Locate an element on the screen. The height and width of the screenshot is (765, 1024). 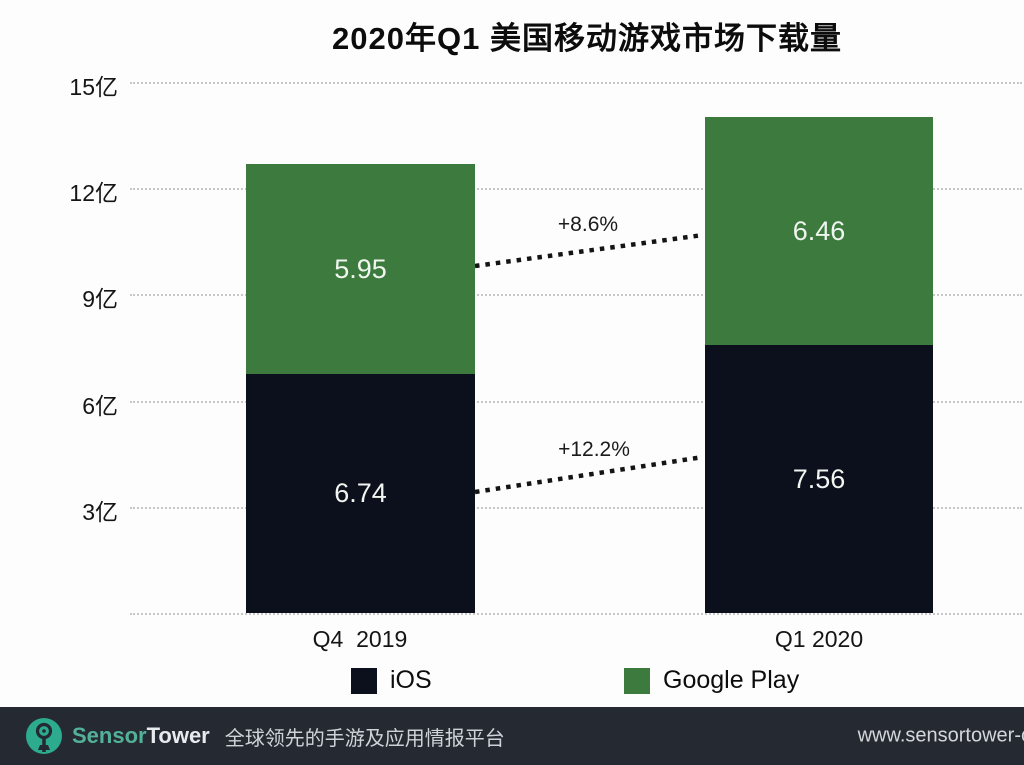
growth-annotation-google-play: +8.6% is located at coordinates (588, 224).